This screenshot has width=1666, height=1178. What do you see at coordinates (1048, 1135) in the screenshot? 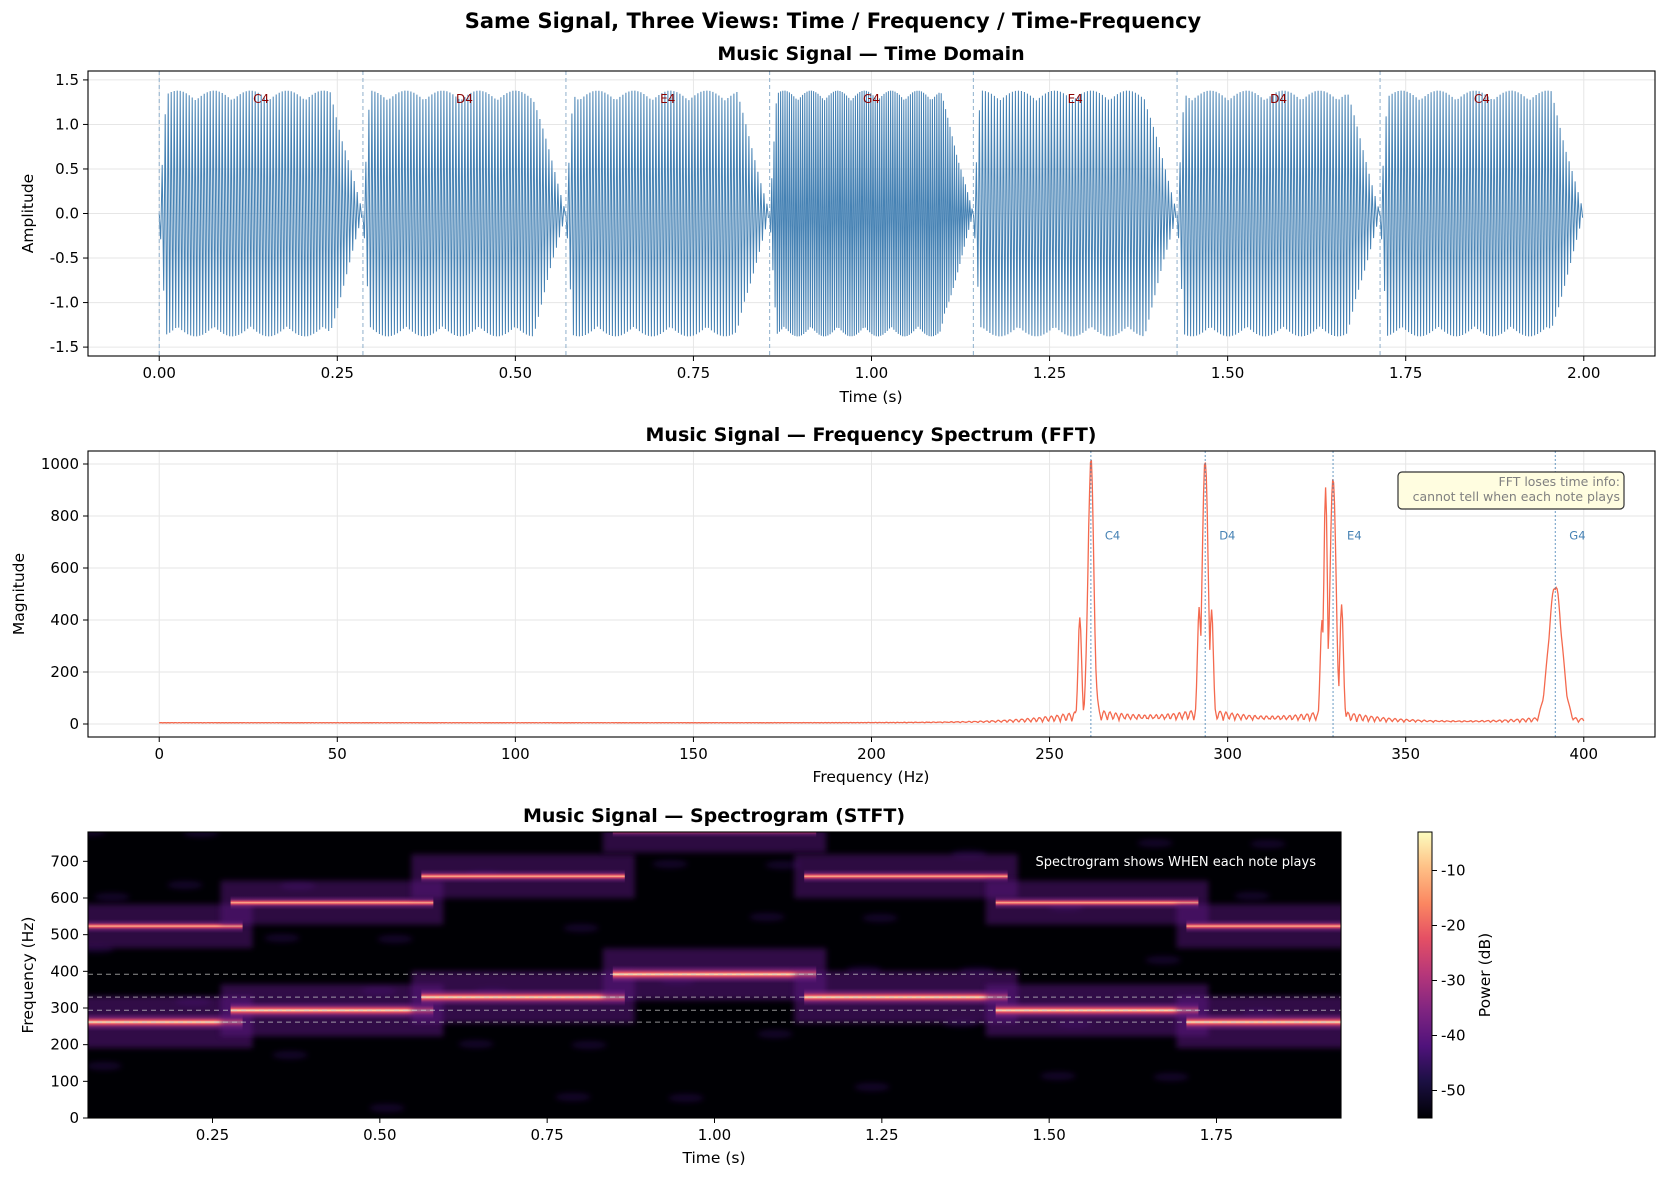
I see `spectrogram-xtick-label: 1.50` at bounding box center [1048, 1135].